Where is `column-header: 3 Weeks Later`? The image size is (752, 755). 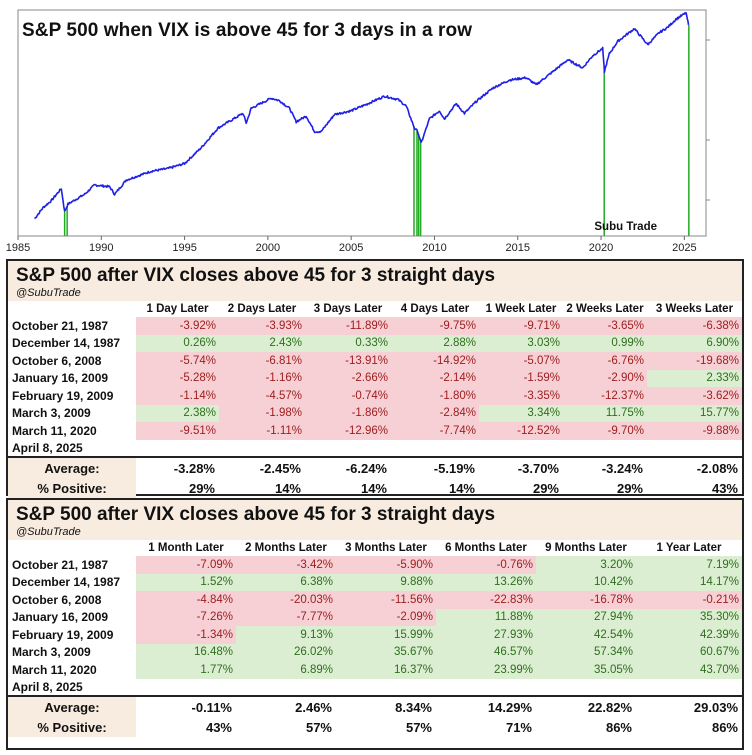
column-header: 3 Weeks Later is located at coordinates (694, 309).